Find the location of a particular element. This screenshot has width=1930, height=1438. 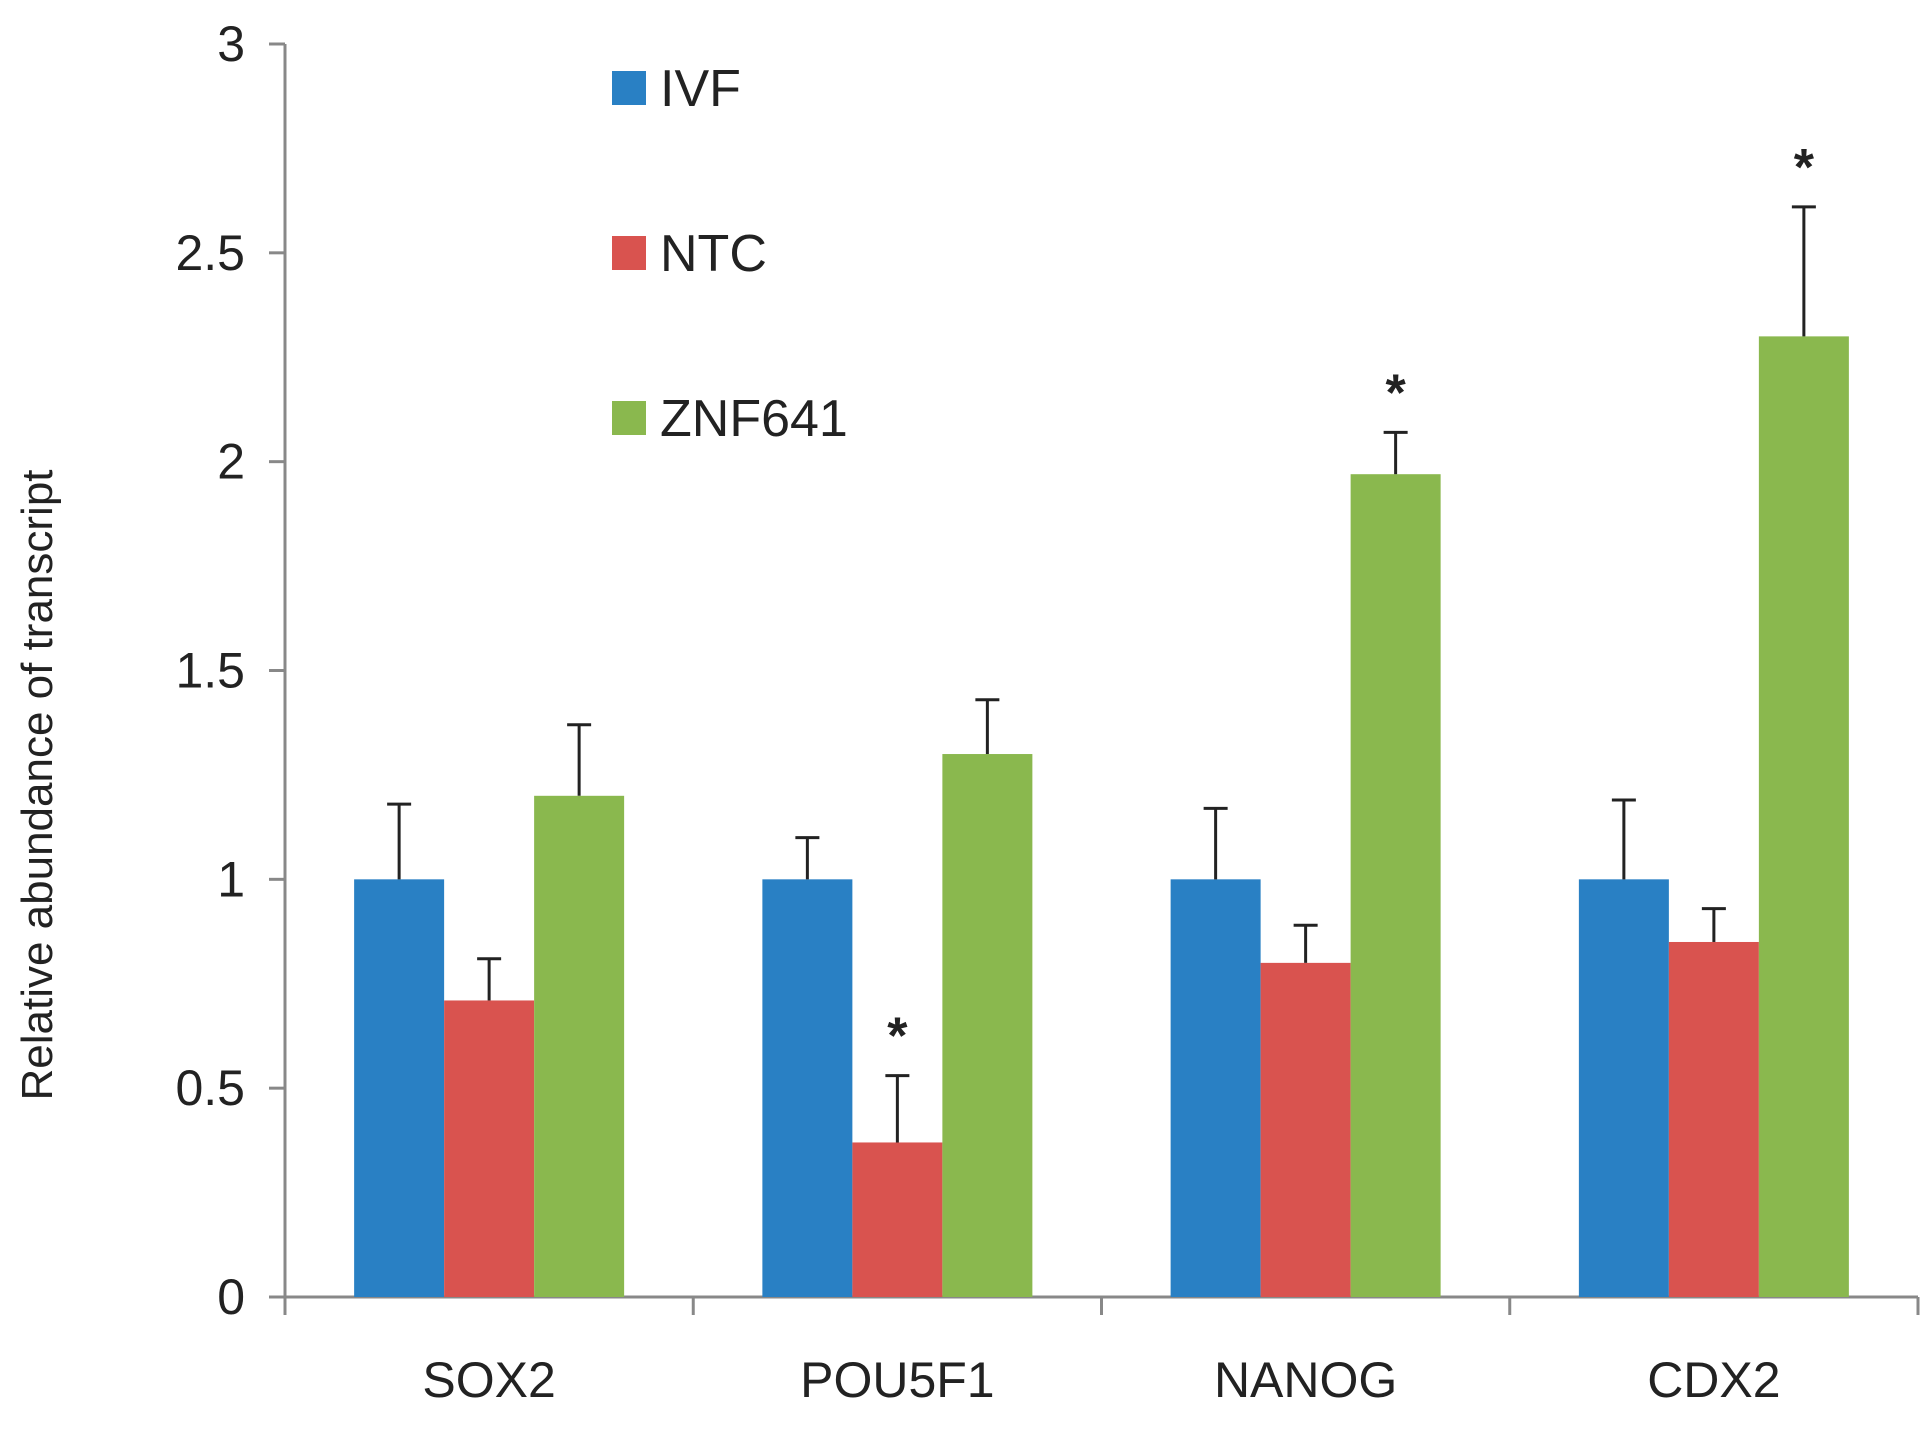

legend-label: IVF is located at coordinates (700, 89).